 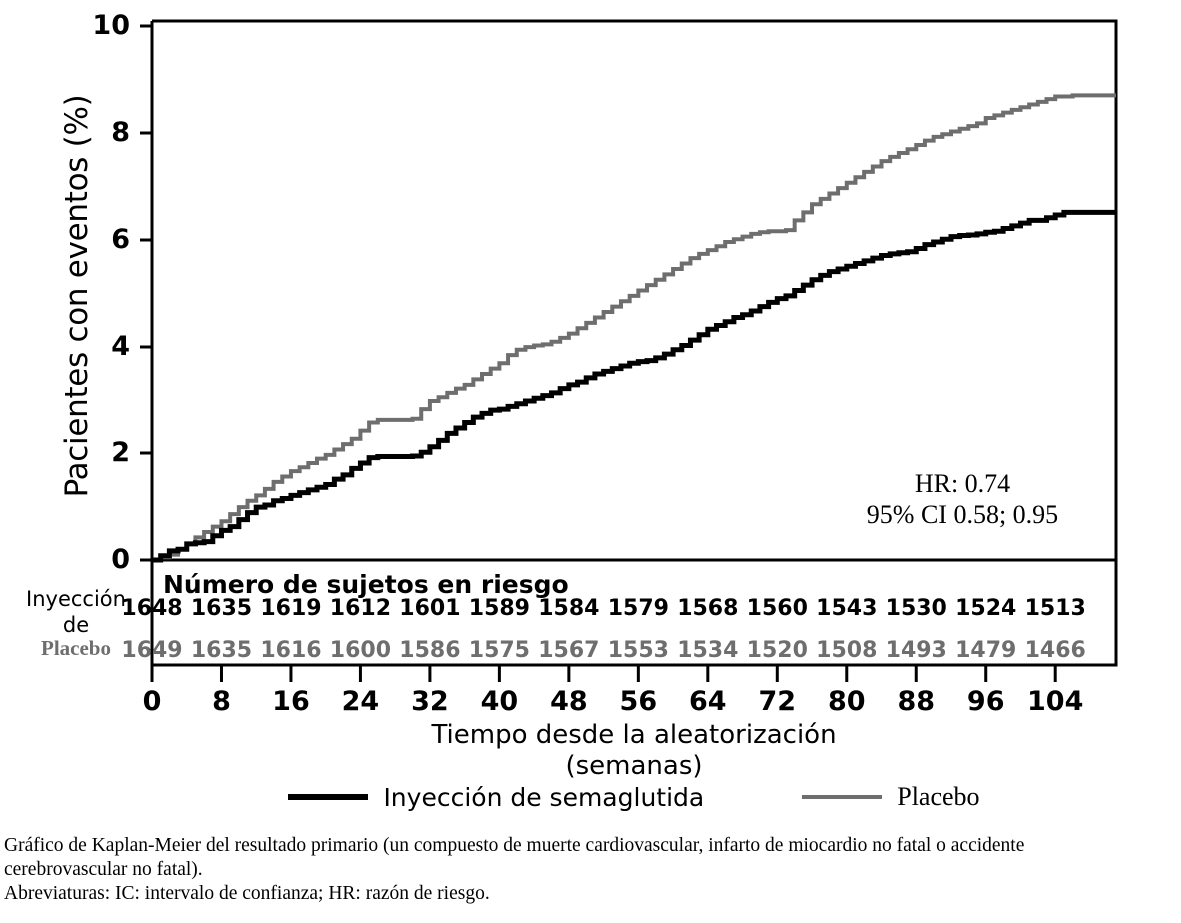 What do you see at coordinates (120, 452) in the screenshot?
I see `y-tick-label-2: 2` at bounding box center [120, 452].